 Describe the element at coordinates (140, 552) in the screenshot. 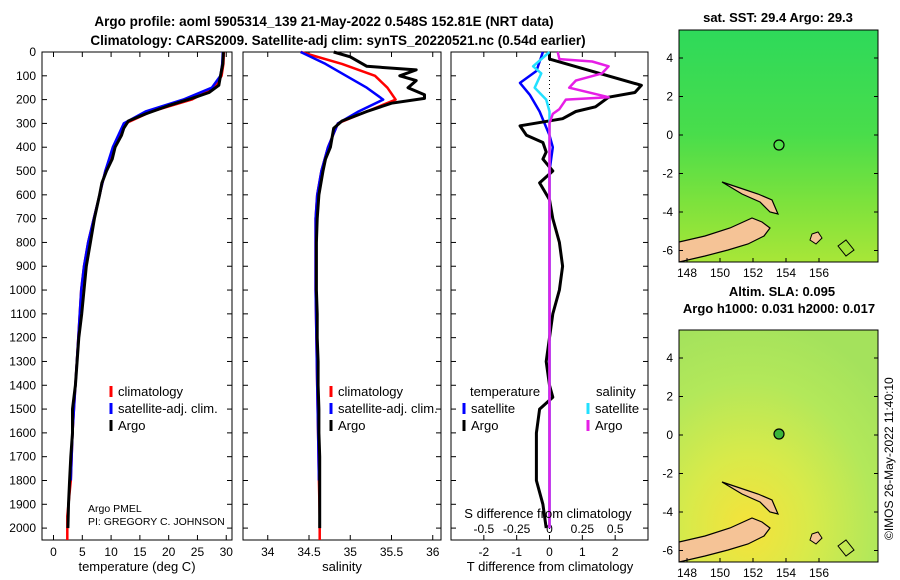

I see `x-tick-label: 15` at that location.